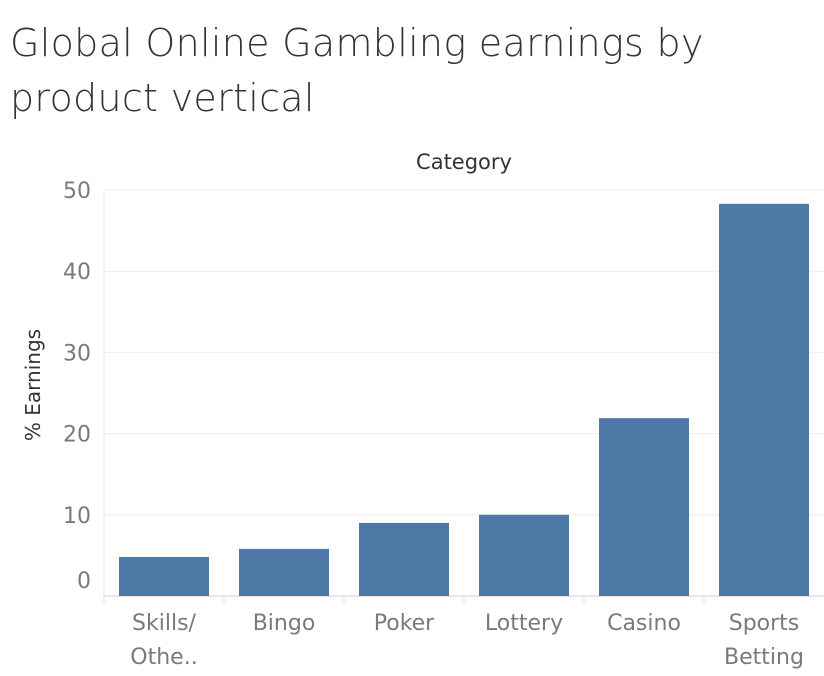 Image resolution: width=824 pixels, height=676 pixels. What do you see at coordinates (404, 623) in the screenshot?
I see `x-tick-label: Poker` at bounding box center [404, 623].